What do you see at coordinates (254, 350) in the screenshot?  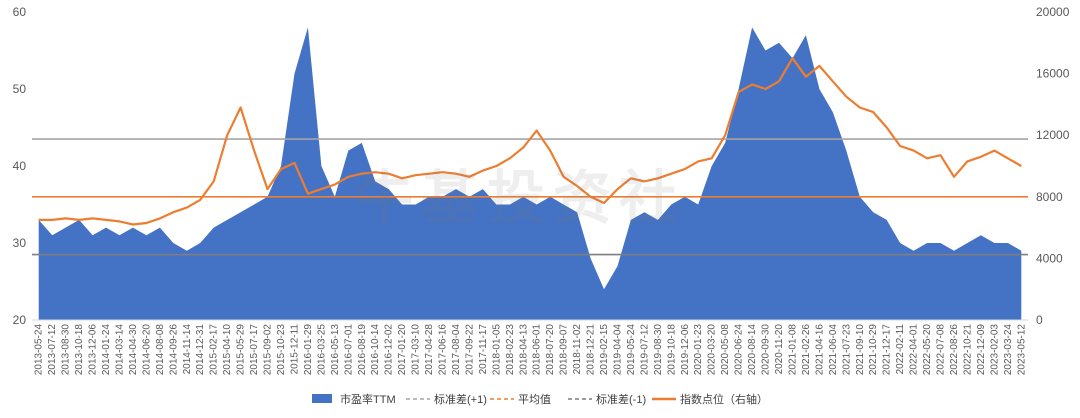 I see `x-tick: 2015-07-17` at bounding box center [254, 350].